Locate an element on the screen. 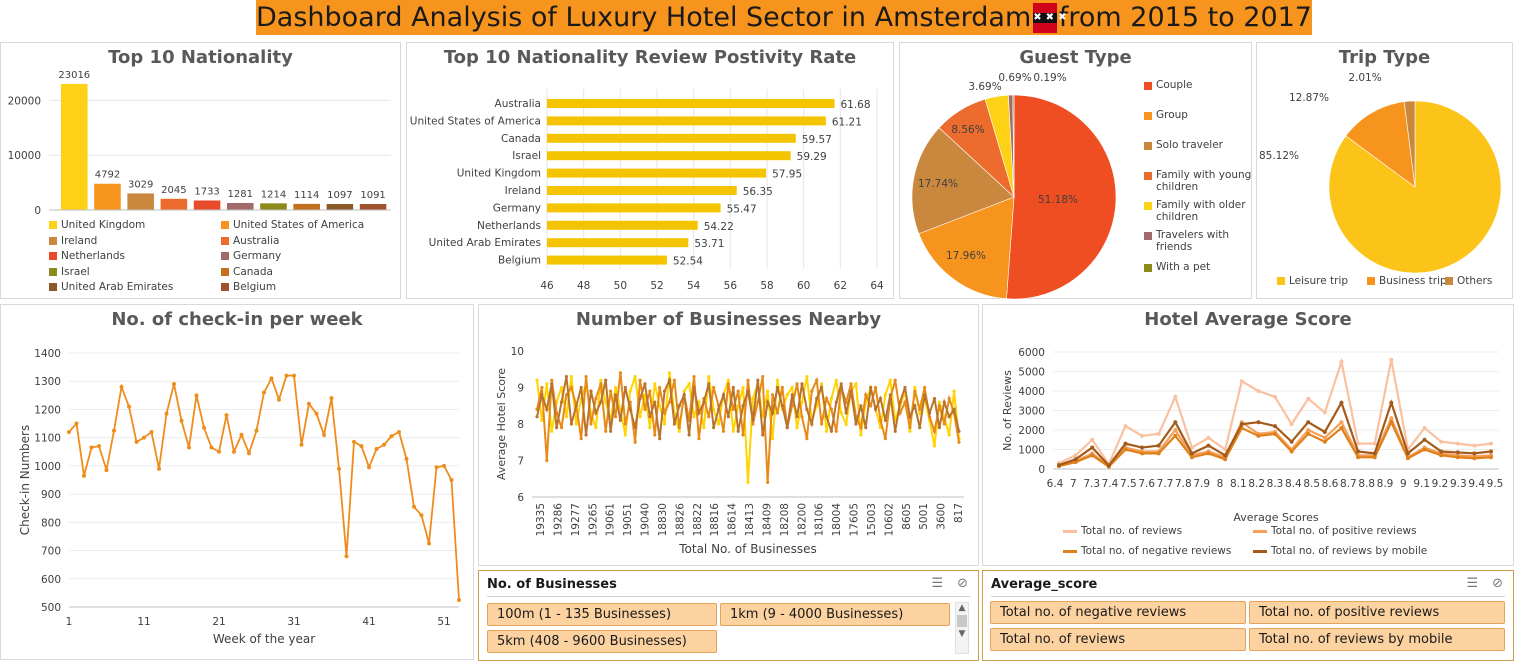 Image resolution: width=1516 pixels, height=665 pixels. data-label: 1733 is located at coordinates (206, 192).